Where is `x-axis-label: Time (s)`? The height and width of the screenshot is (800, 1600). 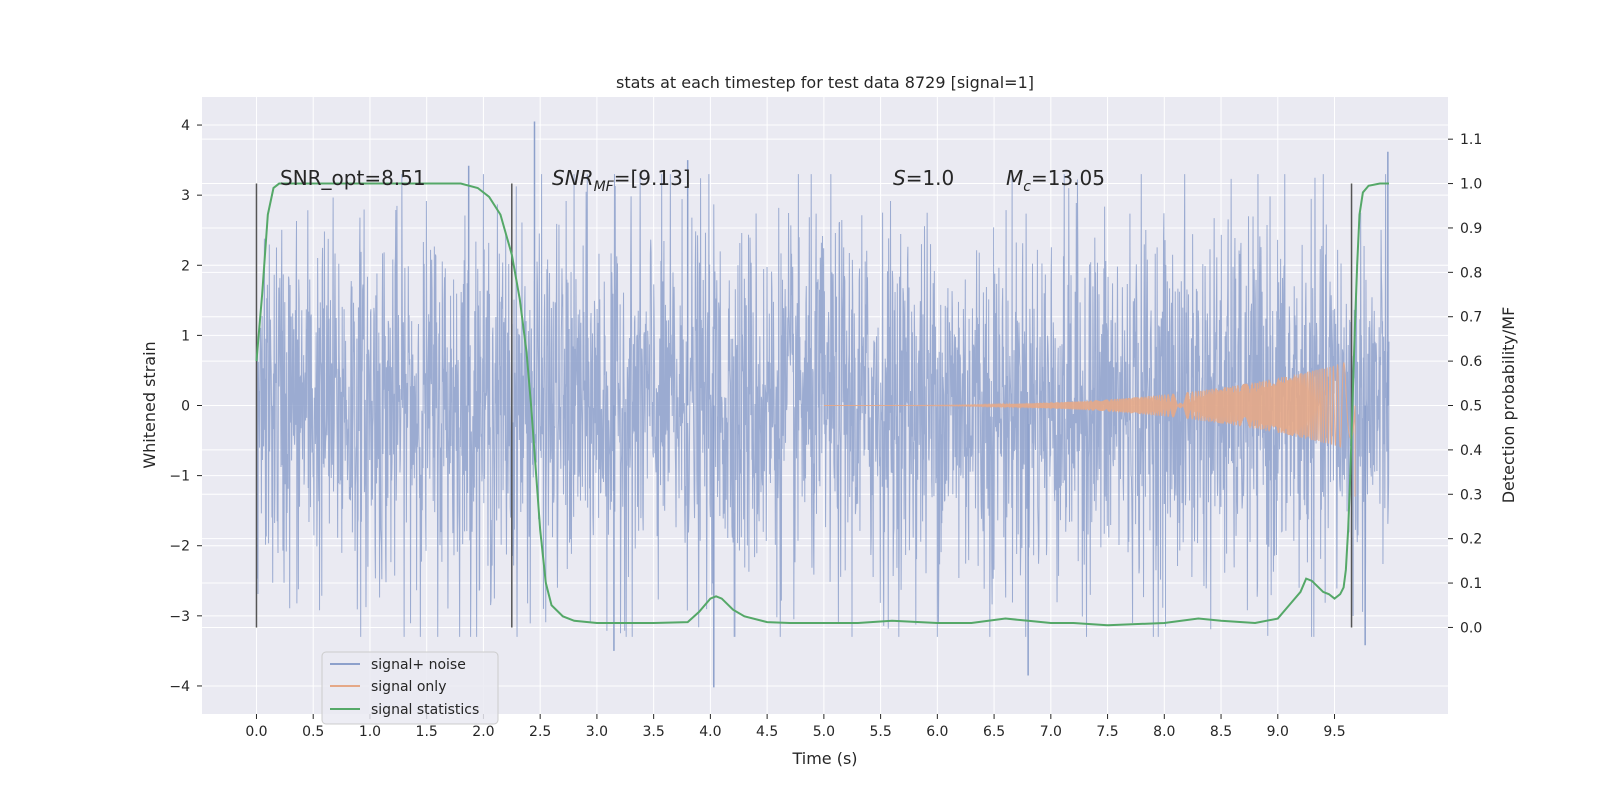 x-axis-label: Time (s) is located at coordinates (824, 758).